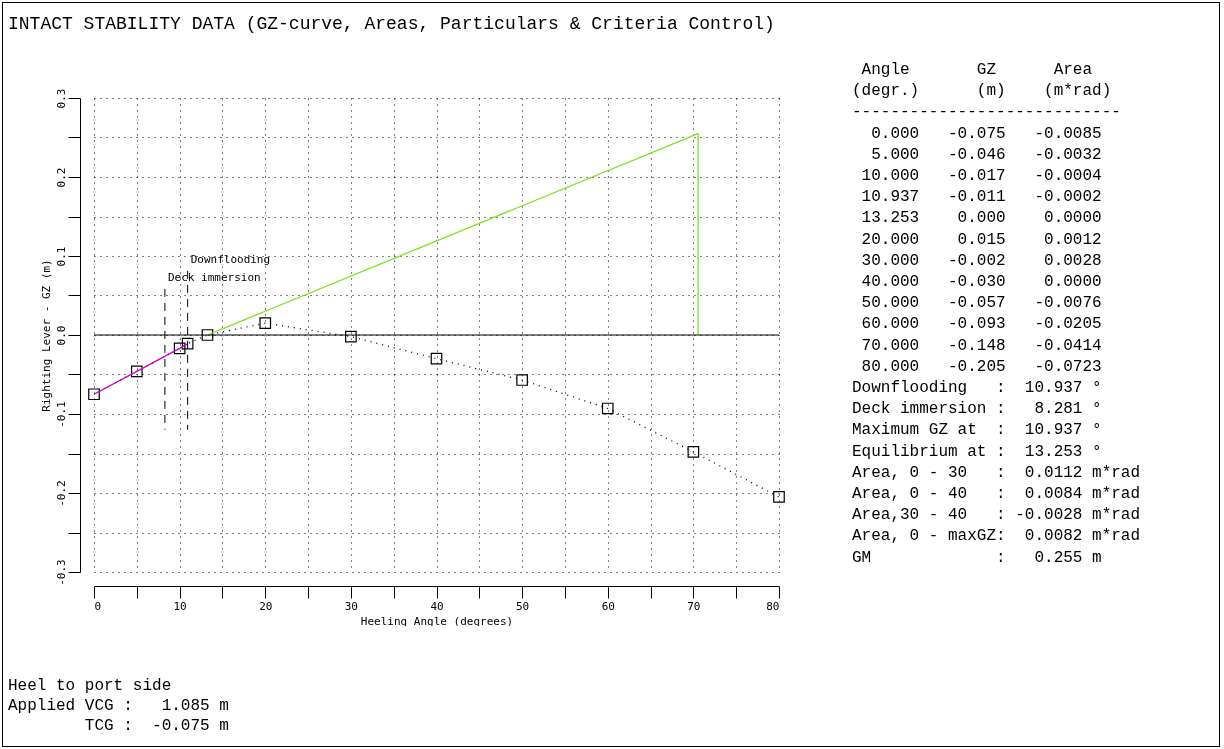 The image size is (1224, 749). Describe the element at coordinates (982, 92) in the screenshot. I see `text: (degr.) (m) (m*rad)` at that location.